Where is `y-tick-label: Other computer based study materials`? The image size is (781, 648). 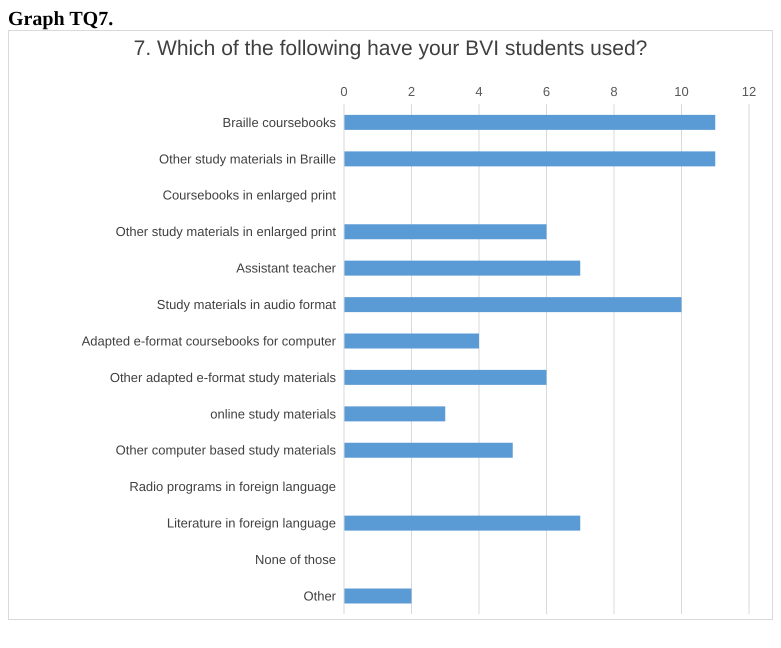
y-tick-label: Other computer based study materials is located at coordinates (226, 450).